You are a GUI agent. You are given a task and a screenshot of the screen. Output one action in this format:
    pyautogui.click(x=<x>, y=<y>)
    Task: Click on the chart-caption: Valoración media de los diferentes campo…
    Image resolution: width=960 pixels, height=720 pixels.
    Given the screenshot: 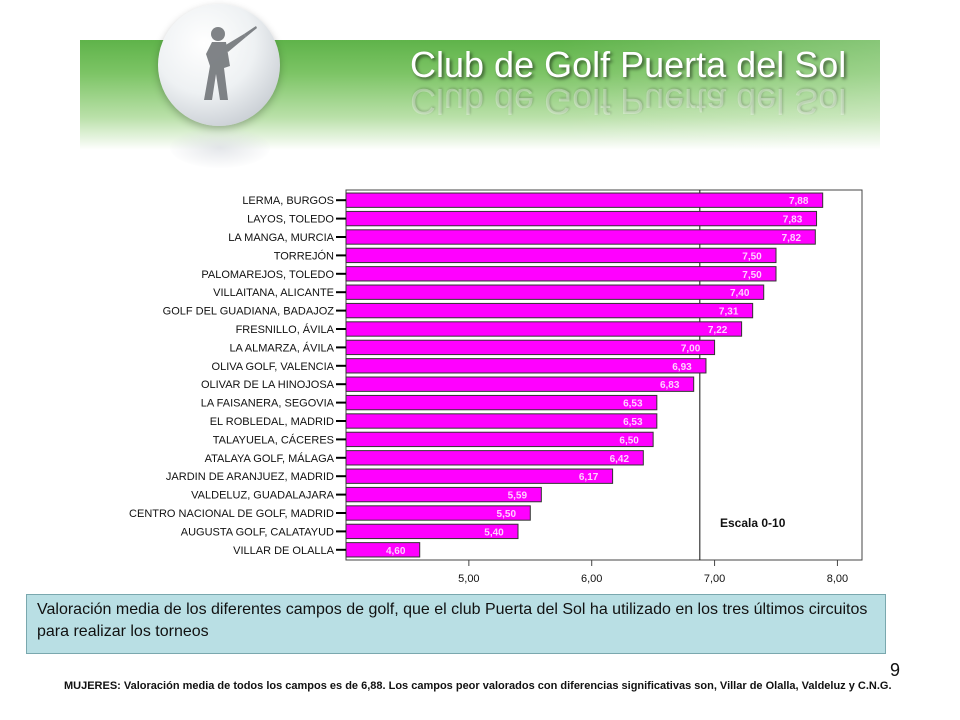 What is the action you would take?
    pyautogui.click(x=456, y=624)
    